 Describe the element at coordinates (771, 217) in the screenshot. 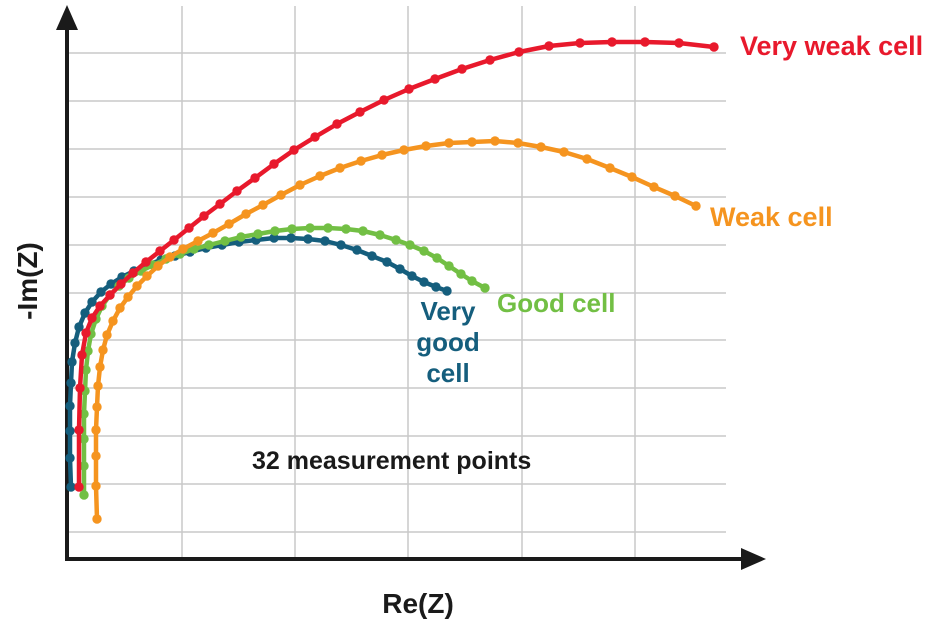

I see `series-label-weak-cell: Weak cell` at that location.